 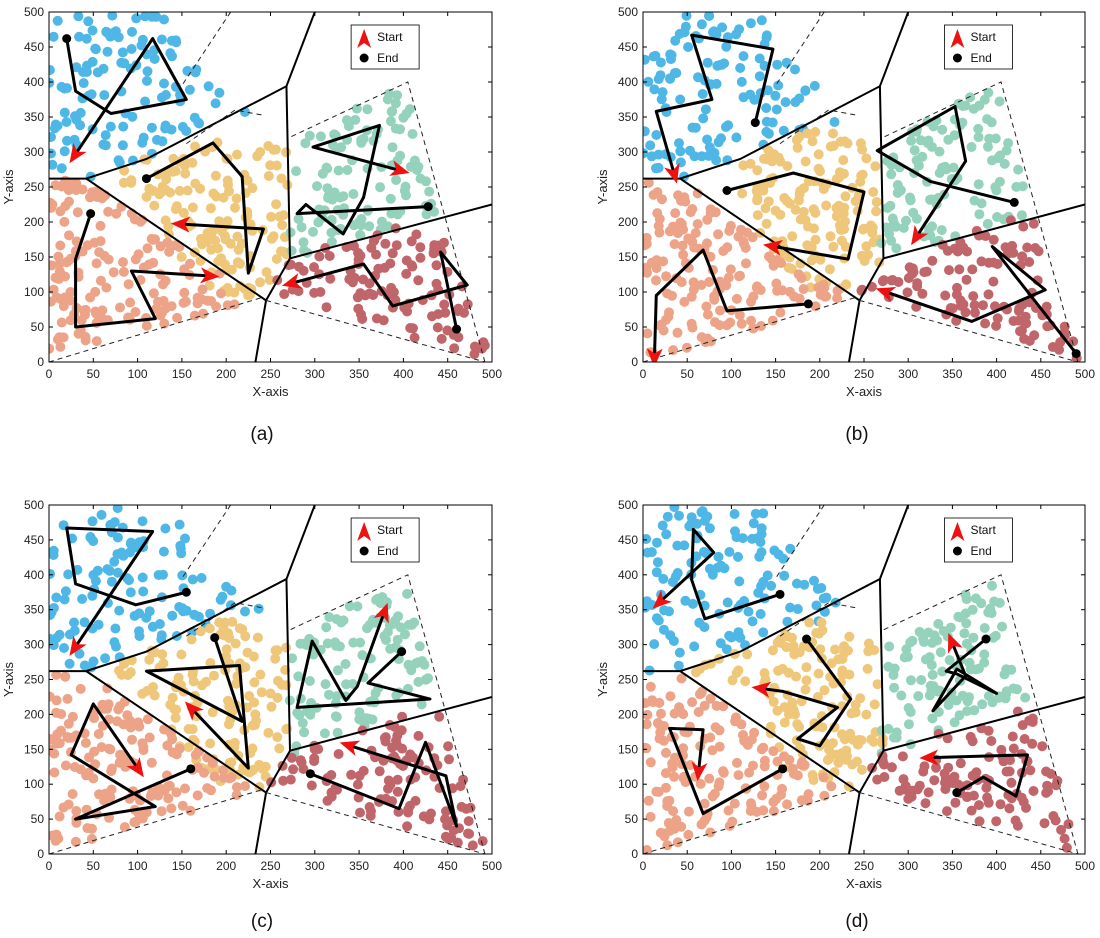 I want to click on end-icon, so click(x=364, y=58).